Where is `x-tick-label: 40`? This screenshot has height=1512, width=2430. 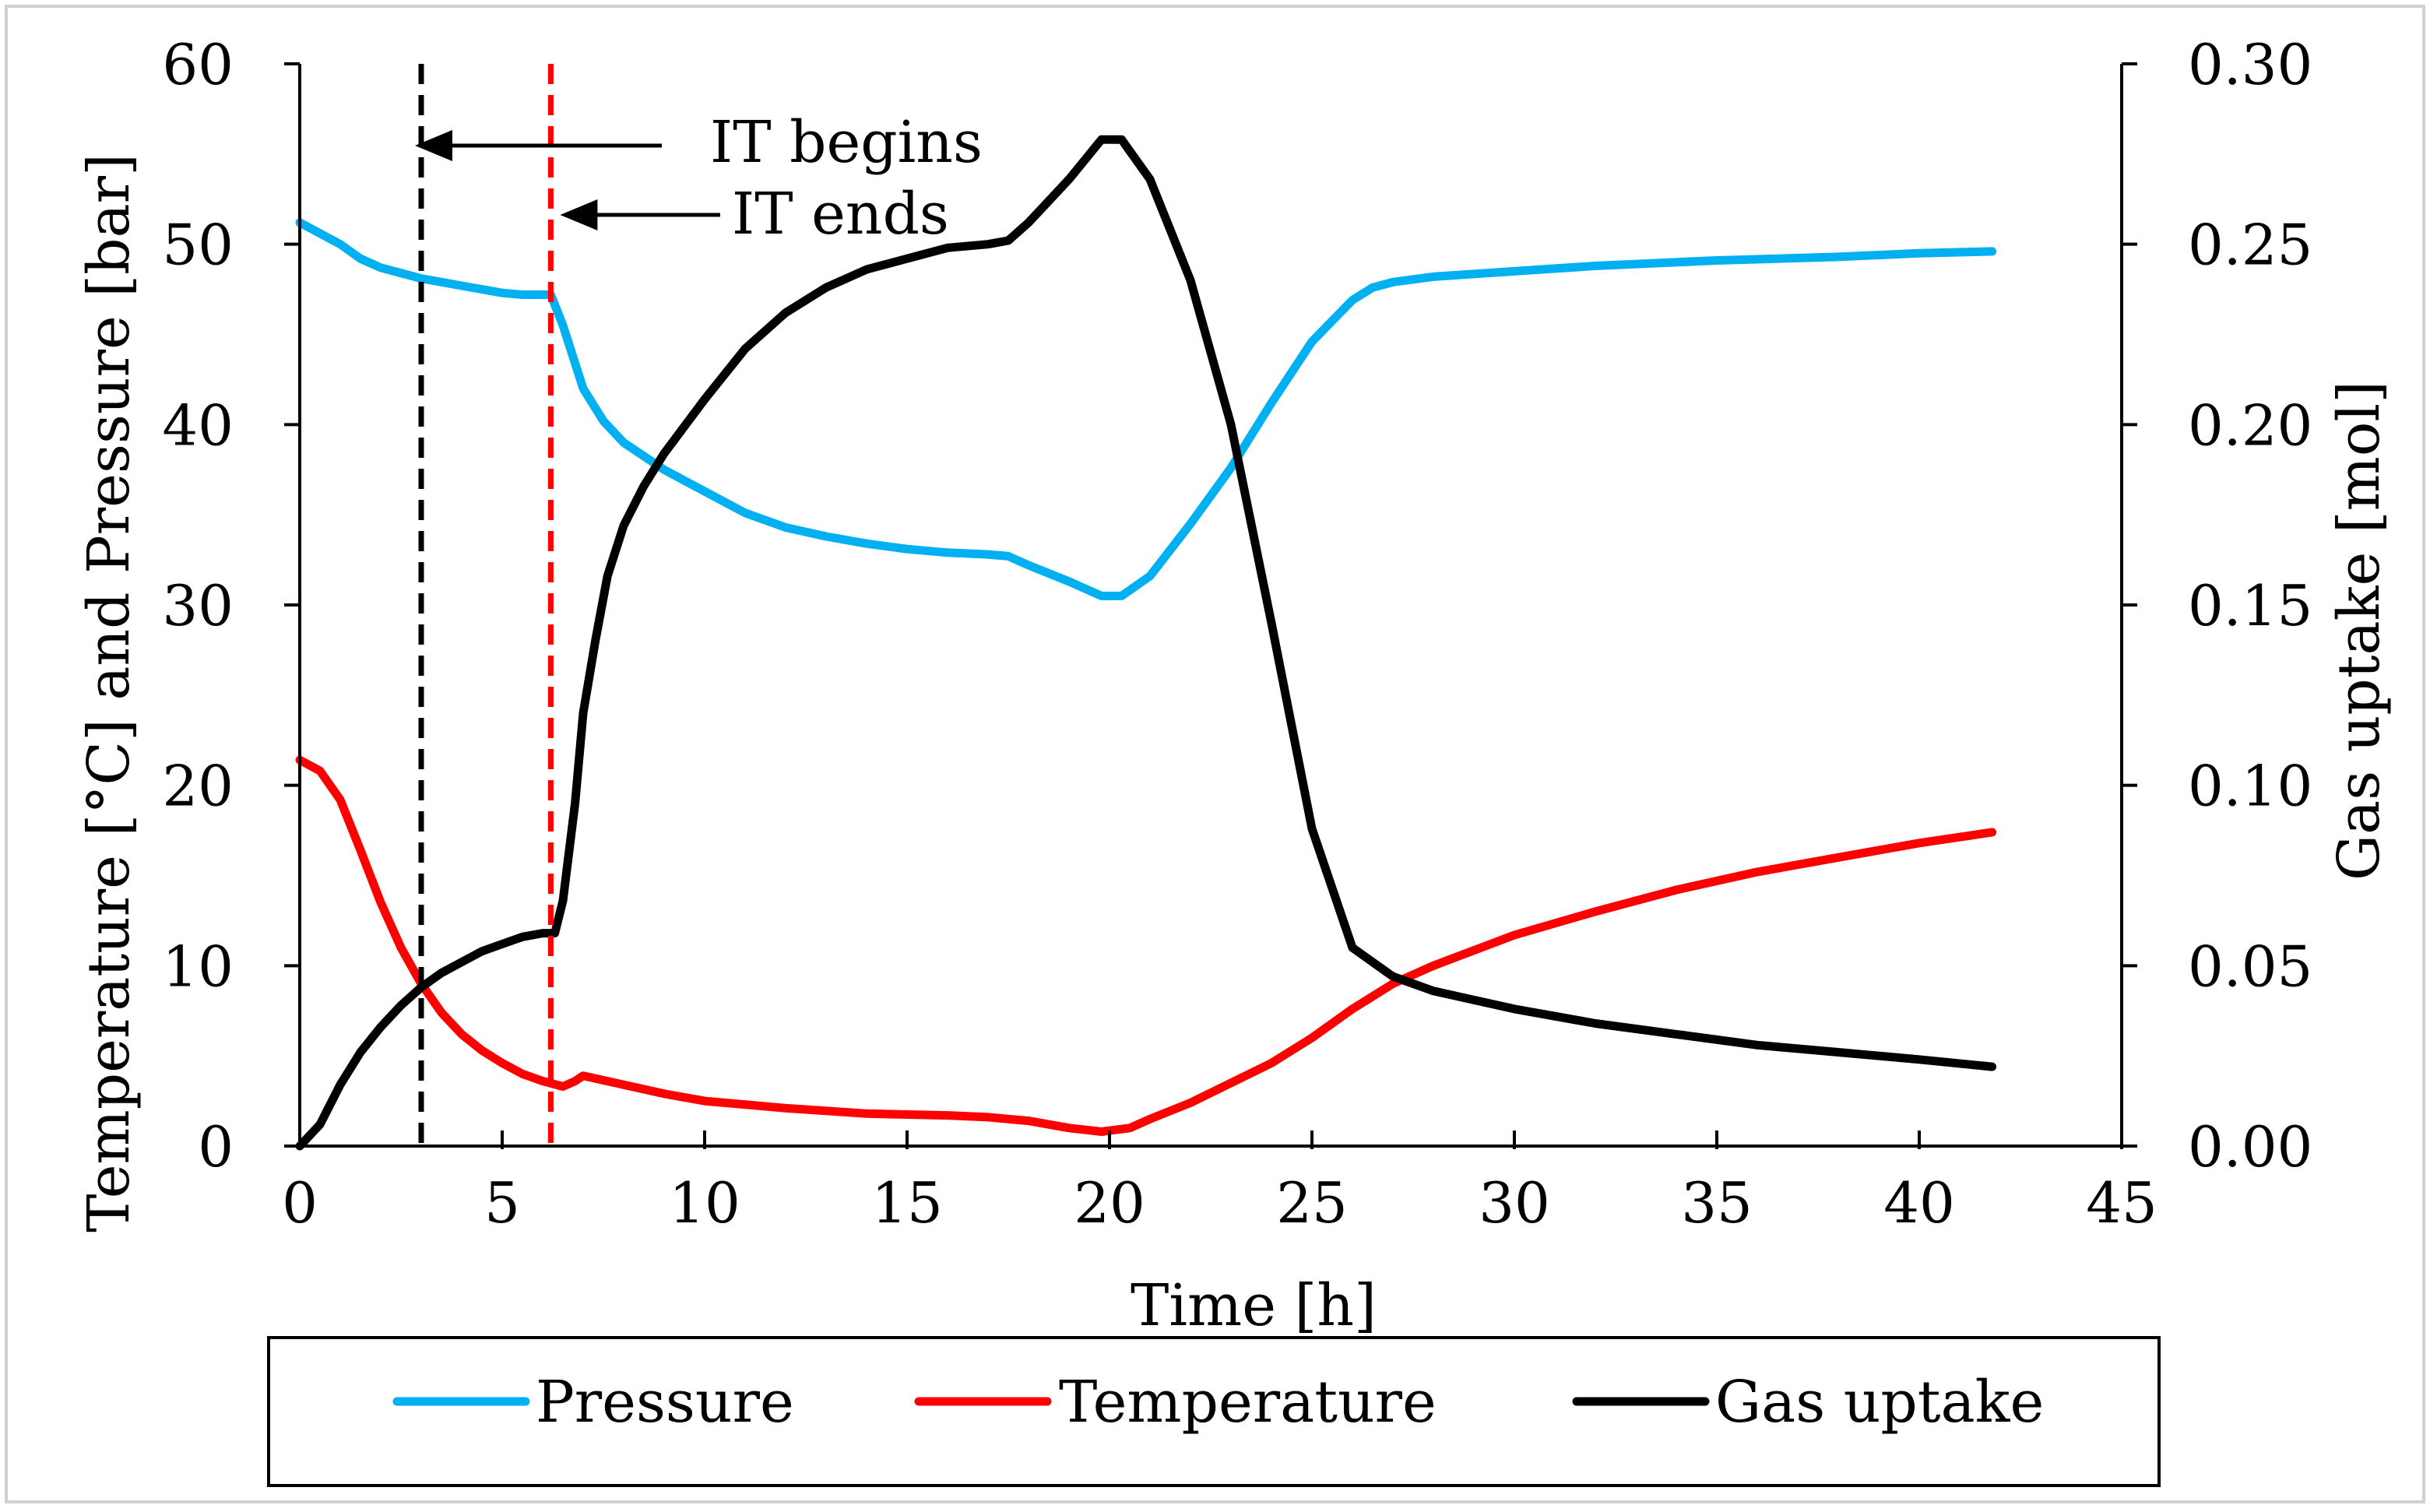 x-tick-label: 40 is located at coordinates (1919, 1203).